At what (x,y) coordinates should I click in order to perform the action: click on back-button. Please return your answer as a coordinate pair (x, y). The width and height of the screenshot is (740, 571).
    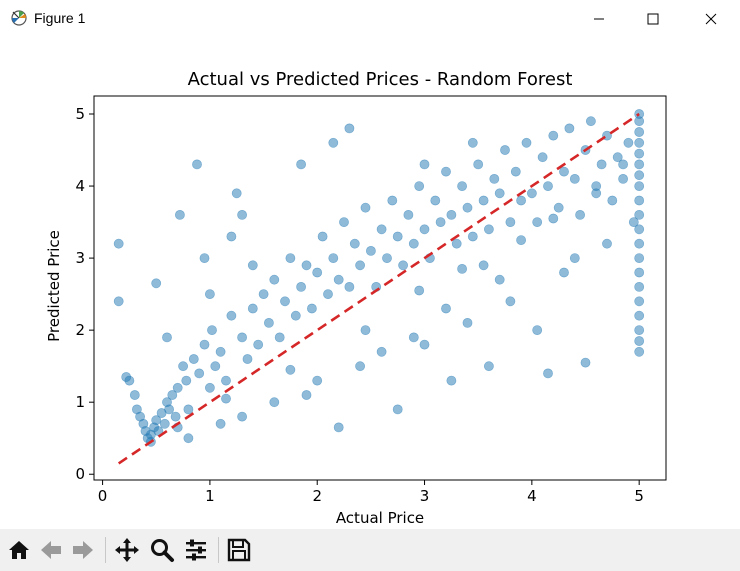
    Looking at the image, I should click on (51, 550).